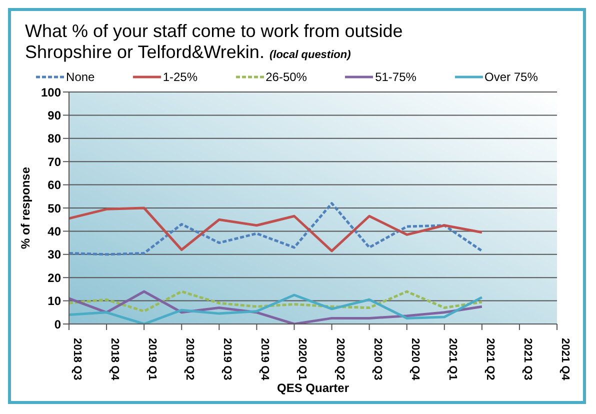 The image size is (596, 414). Describe the element at coordinates (395, 77) in the screenshot. I see `legend-label: 51-75%` at that location.